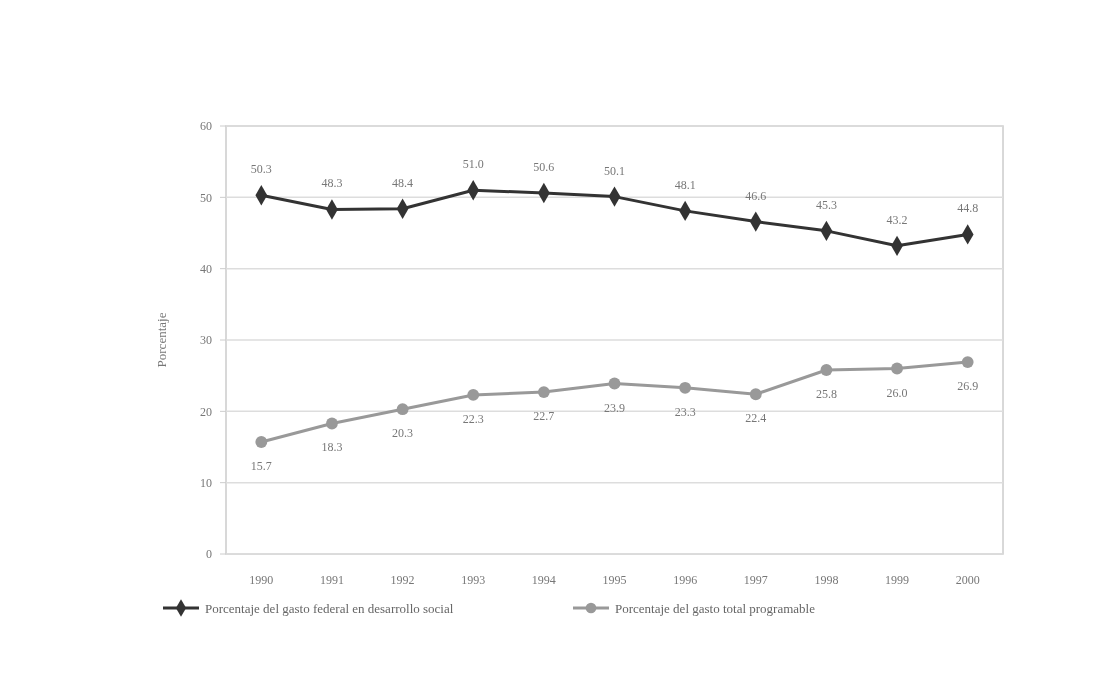 Image resolution: width=1114 pixels, height=681 pixels. Describe the element at coordinates (206, 482) in the screenshot. I see `y-tick-label: 10` at that location.